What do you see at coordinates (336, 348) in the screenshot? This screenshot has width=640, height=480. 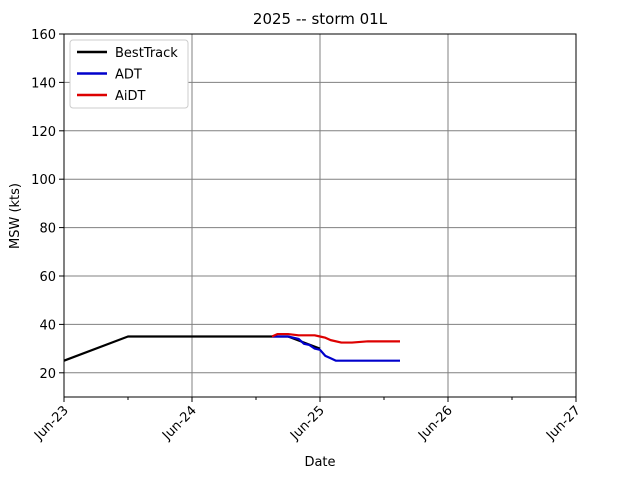 I see `series-line-adt` at bounding box center [336, 348].